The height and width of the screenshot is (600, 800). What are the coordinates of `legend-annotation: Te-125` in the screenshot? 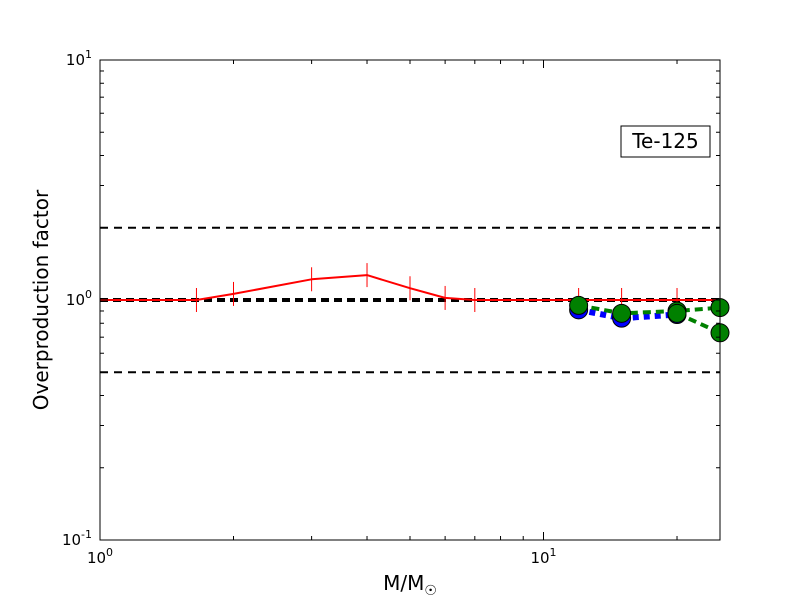 It's located at (665, 141).